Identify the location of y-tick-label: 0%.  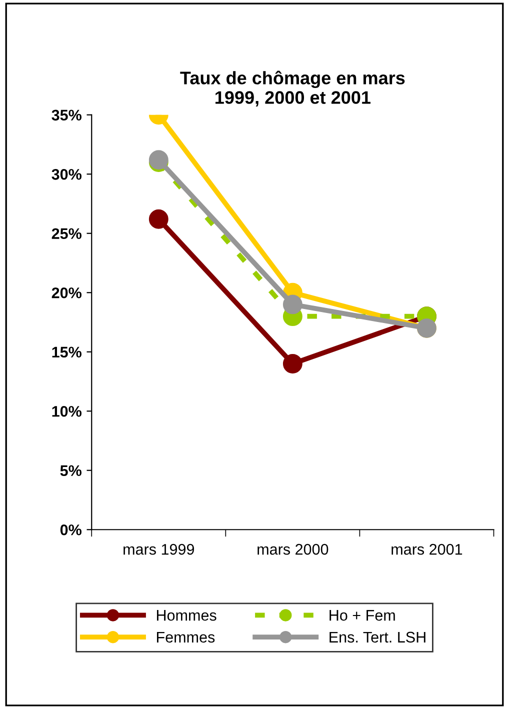
(71, 530).